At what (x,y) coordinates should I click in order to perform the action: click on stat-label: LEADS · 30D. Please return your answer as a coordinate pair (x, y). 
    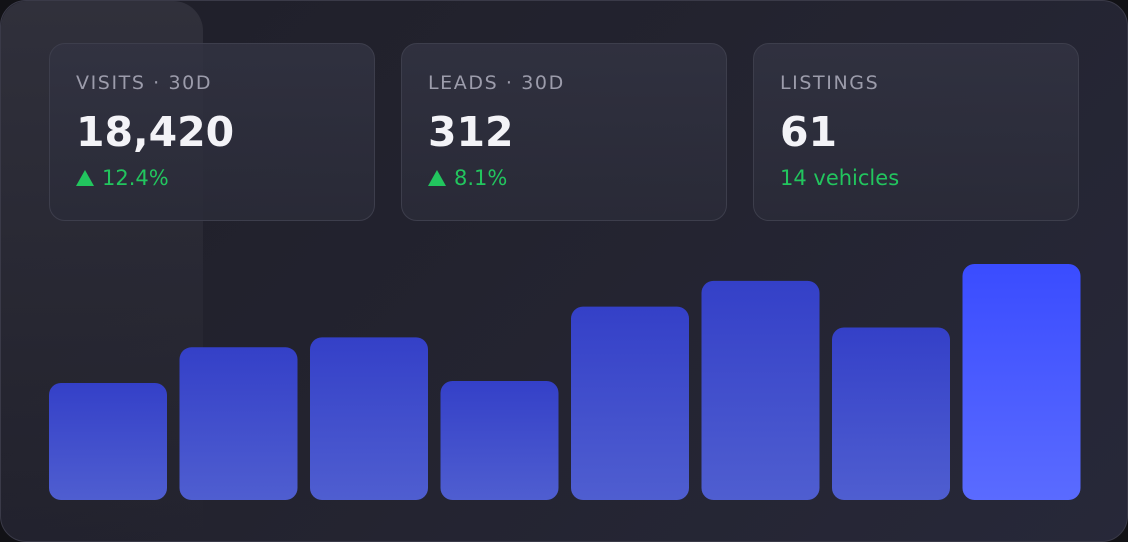
    Looking at the image, I should click on (496, 83).